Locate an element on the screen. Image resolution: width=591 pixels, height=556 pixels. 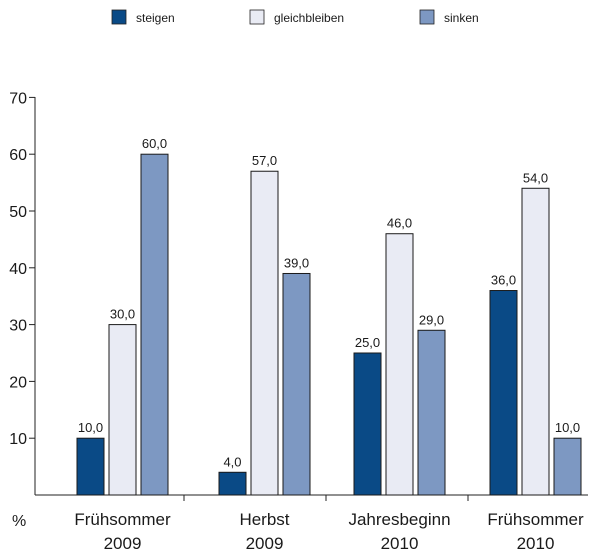
y-tick-label: 30 is located at coordinates (18, 326).